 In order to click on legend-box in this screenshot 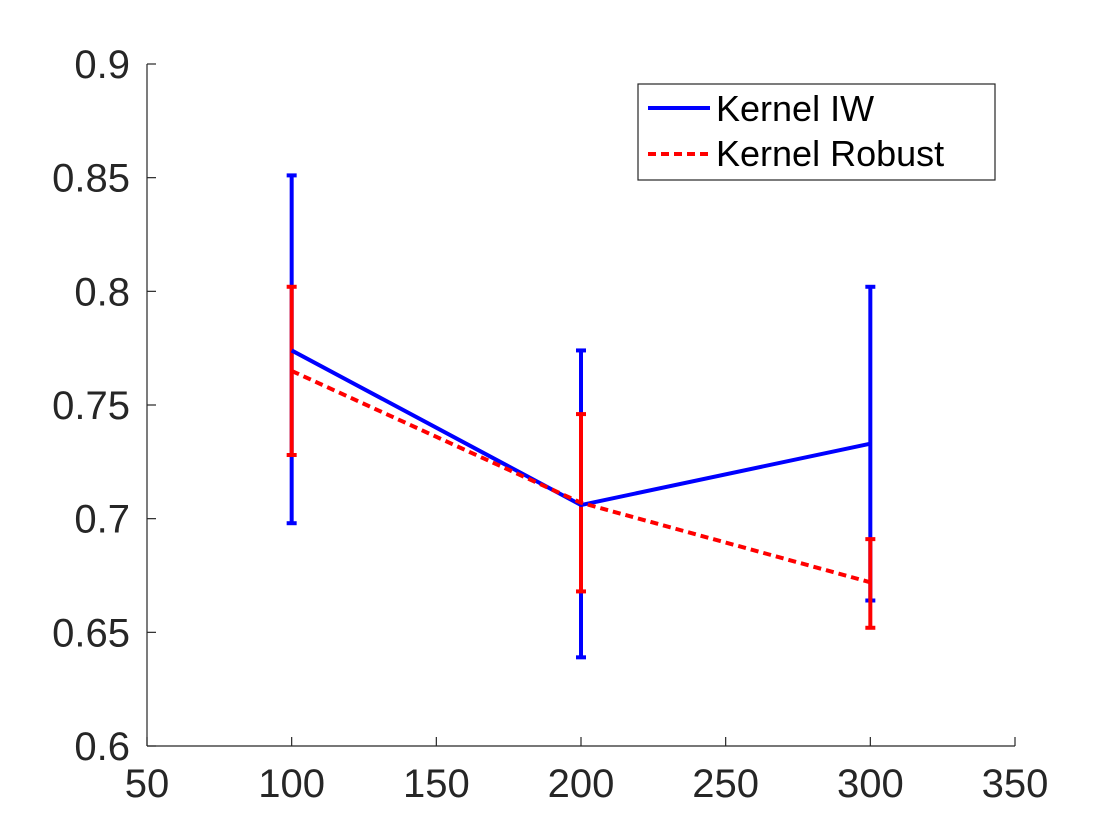, I will do `click(816, 132)`.